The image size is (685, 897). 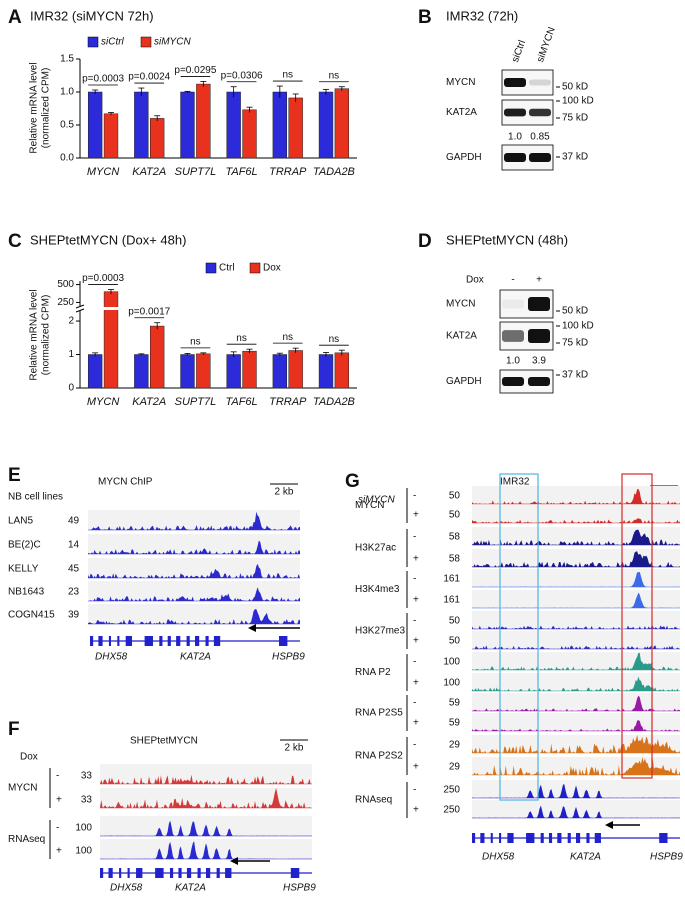 I want to click on x-tick-label: TRRAP, so click(x=288, y=402).